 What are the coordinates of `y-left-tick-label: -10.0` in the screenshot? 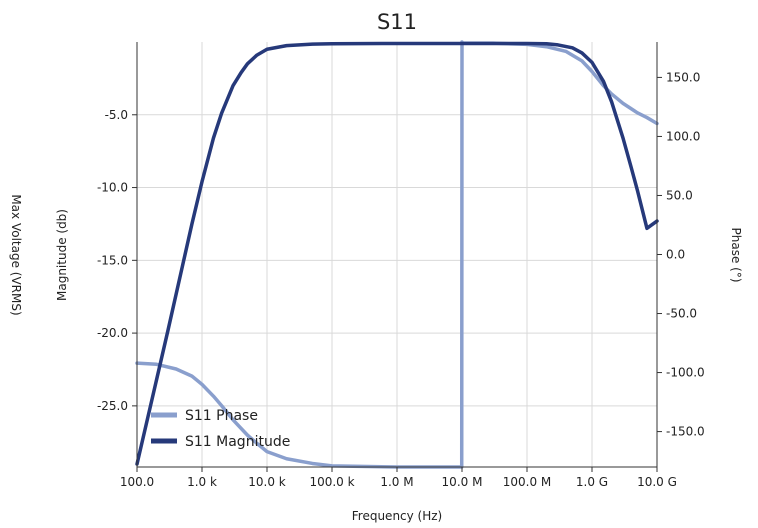 It's located at (112, 188).